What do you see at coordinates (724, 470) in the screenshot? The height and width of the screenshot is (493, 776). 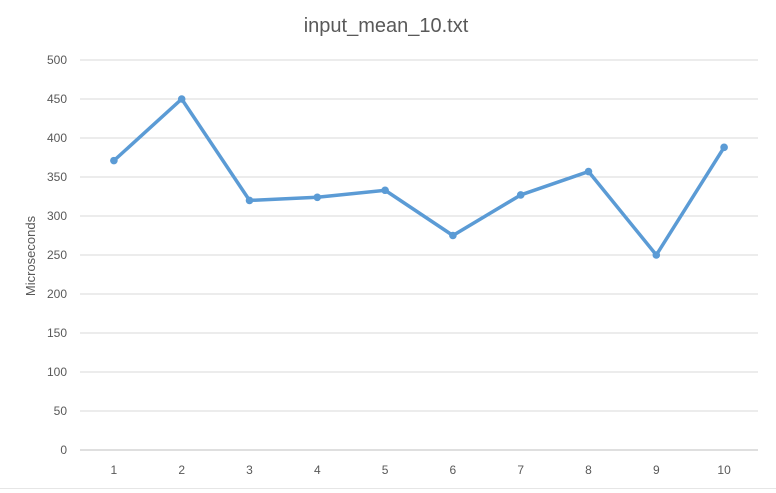 I see `x-tick-label: 10` at bounding box center [724, 470].